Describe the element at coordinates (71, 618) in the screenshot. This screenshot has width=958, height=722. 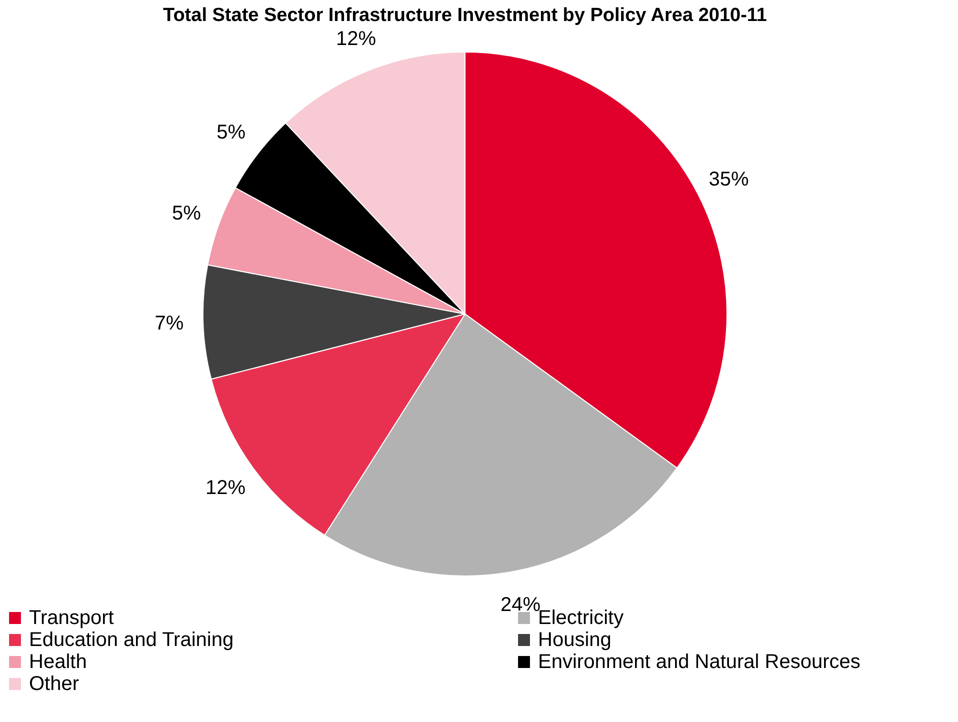
I see `legend-label: Transport` at that location.